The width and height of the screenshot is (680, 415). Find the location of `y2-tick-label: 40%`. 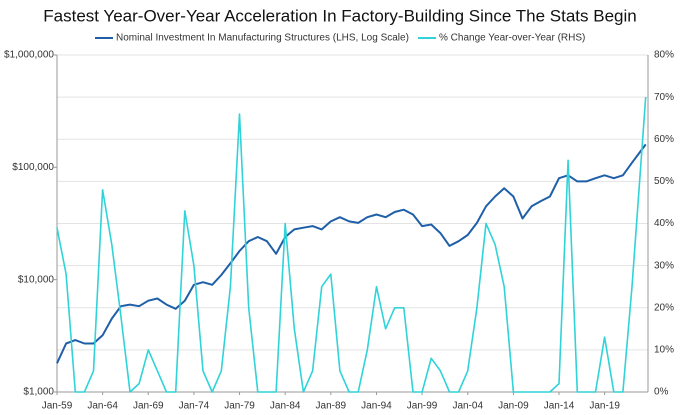

y2-tick-label: 40% is located at coordinates (664, 223).